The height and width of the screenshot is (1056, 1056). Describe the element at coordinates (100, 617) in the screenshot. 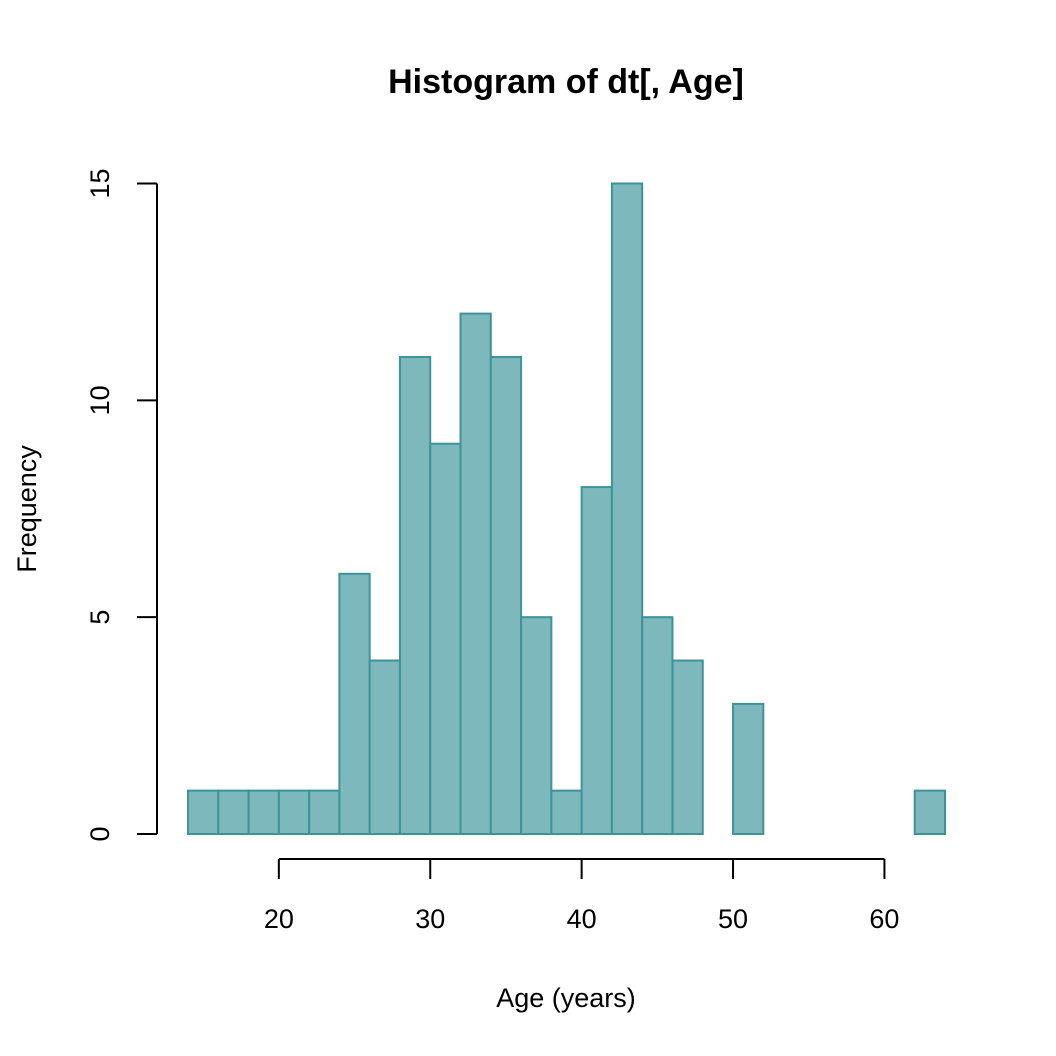

I see `y-tick-label-5: 5` at that location.